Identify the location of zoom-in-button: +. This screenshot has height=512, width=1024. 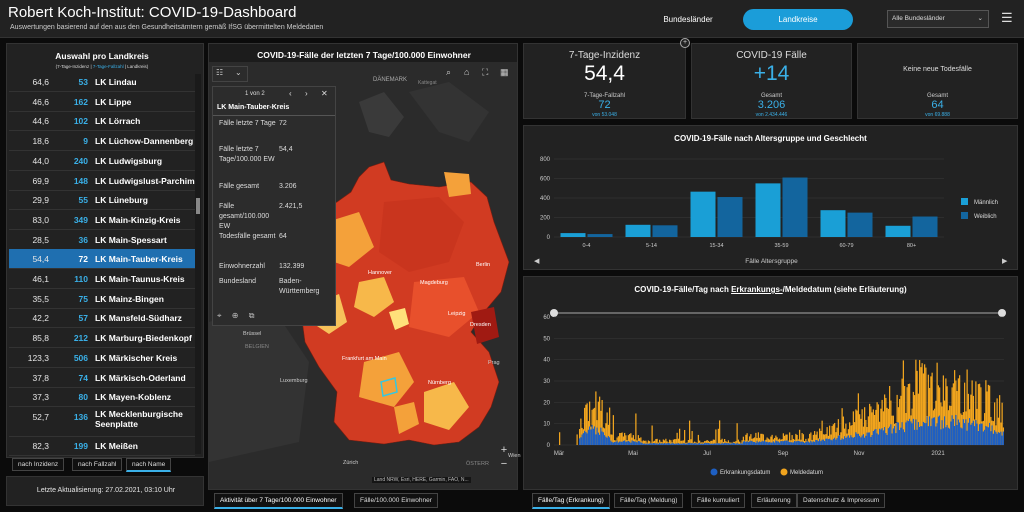
(504, 450).